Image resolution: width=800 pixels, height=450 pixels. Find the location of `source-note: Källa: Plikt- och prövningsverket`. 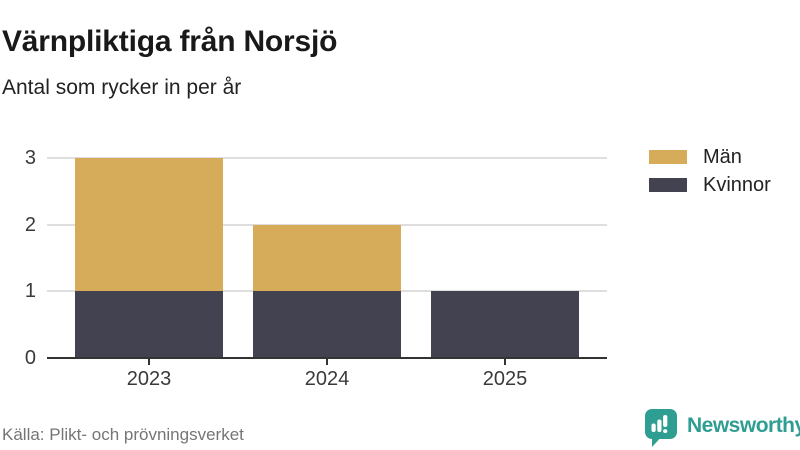

source-note: Källa: Plikt- och prövningsverket is located at coordinates (123, 434).